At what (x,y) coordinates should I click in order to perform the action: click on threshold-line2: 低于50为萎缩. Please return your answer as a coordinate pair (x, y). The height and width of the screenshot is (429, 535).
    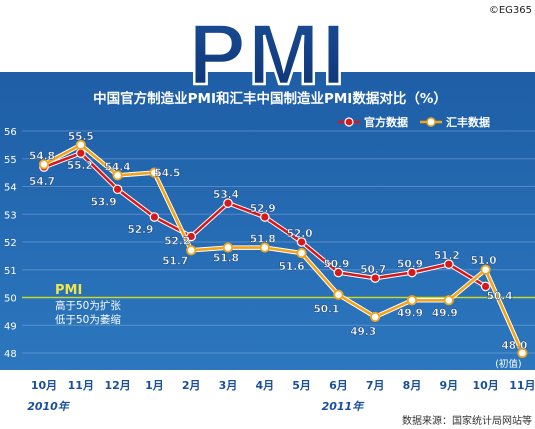
    Looking at the image, I should click on (88, 319).